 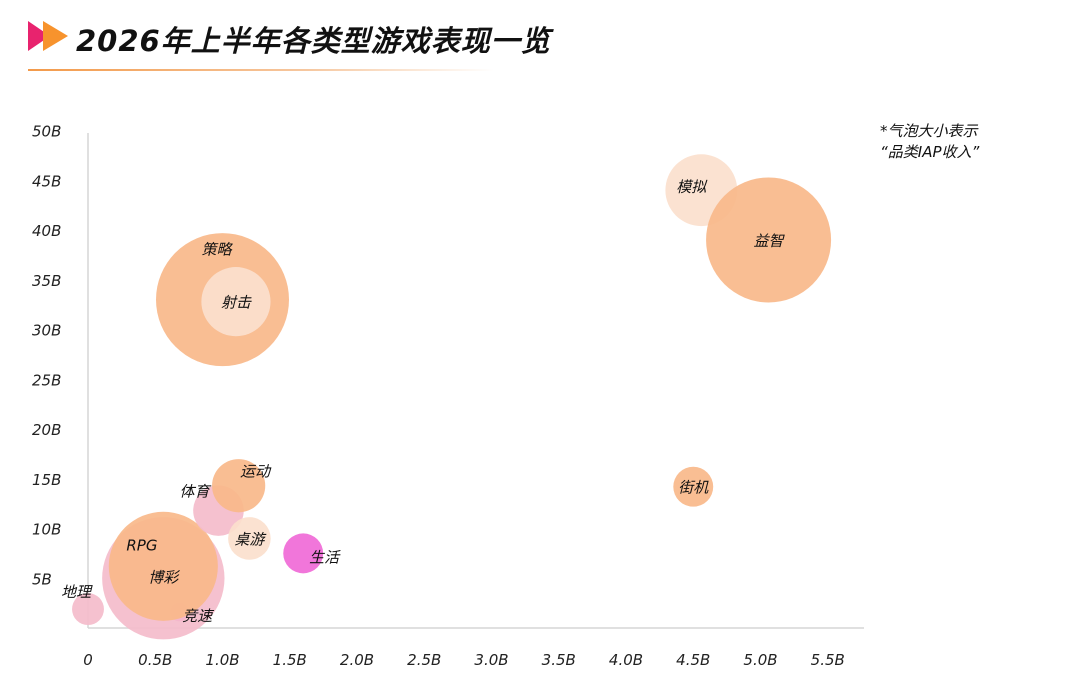 I want to click on bubble-label: 桌游, so click(x=250, y=539).